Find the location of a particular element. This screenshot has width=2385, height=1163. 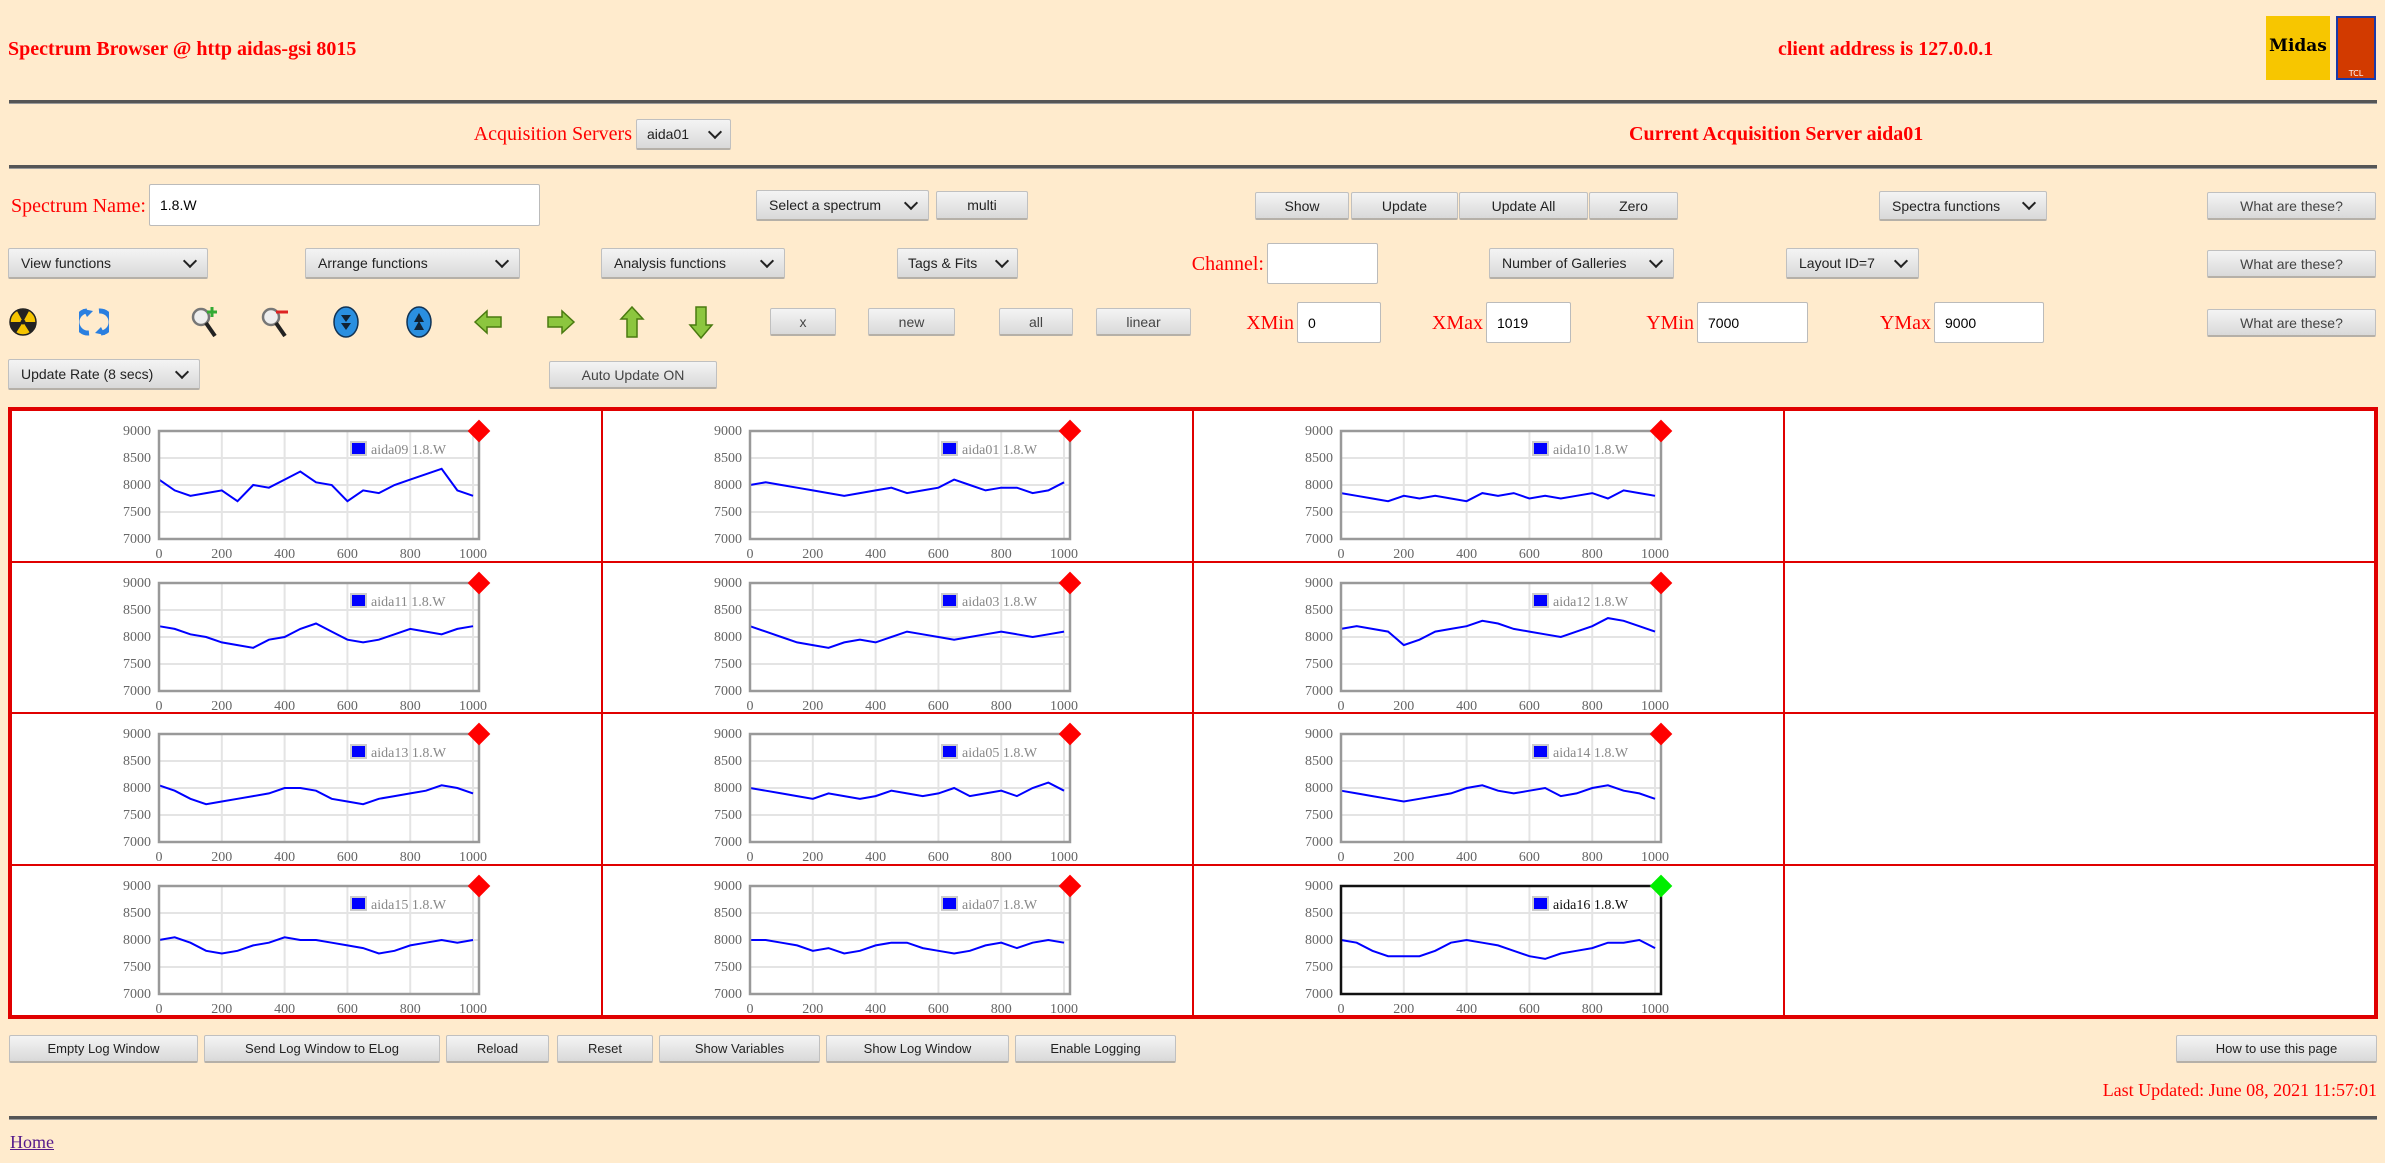

home-link: Home is located at coordinates (32, 1142).